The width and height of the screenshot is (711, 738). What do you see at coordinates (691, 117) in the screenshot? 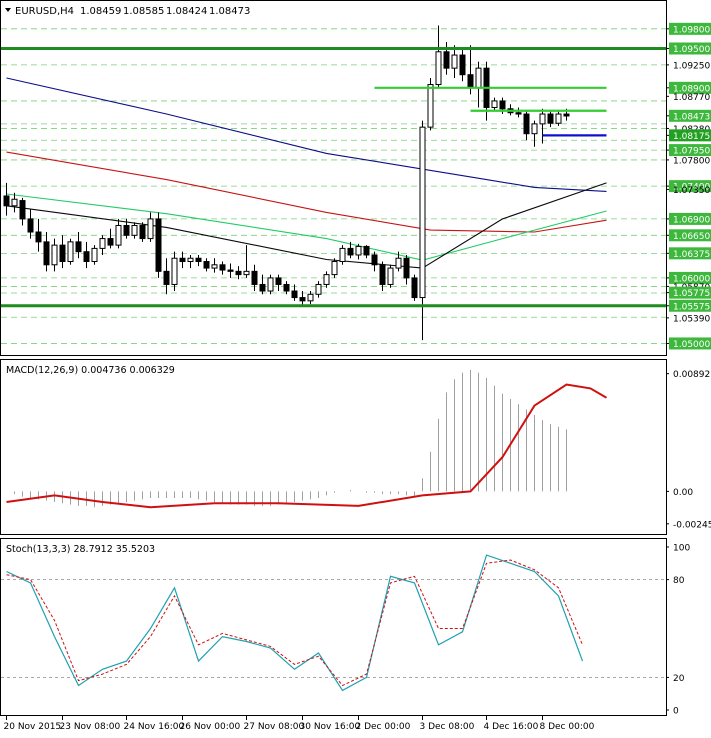
I see `price-tick-label: 1.08473` at bounding box center [691, 117].